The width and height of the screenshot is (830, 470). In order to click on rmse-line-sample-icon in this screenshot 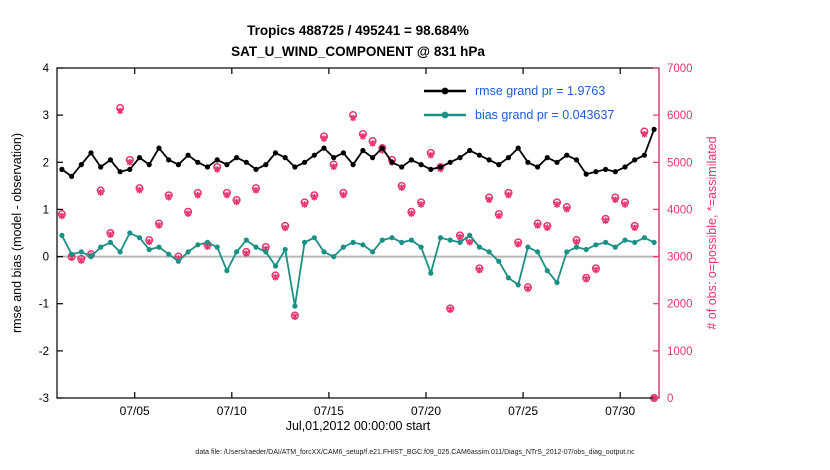, I will do `click(445, 91)`.